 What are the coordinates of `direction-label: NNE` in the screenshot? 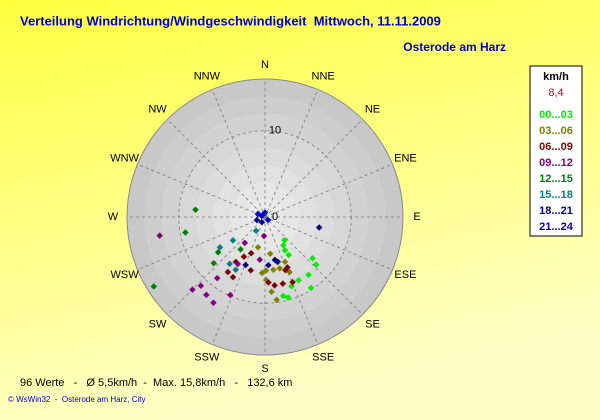 It's located at (323, 76).